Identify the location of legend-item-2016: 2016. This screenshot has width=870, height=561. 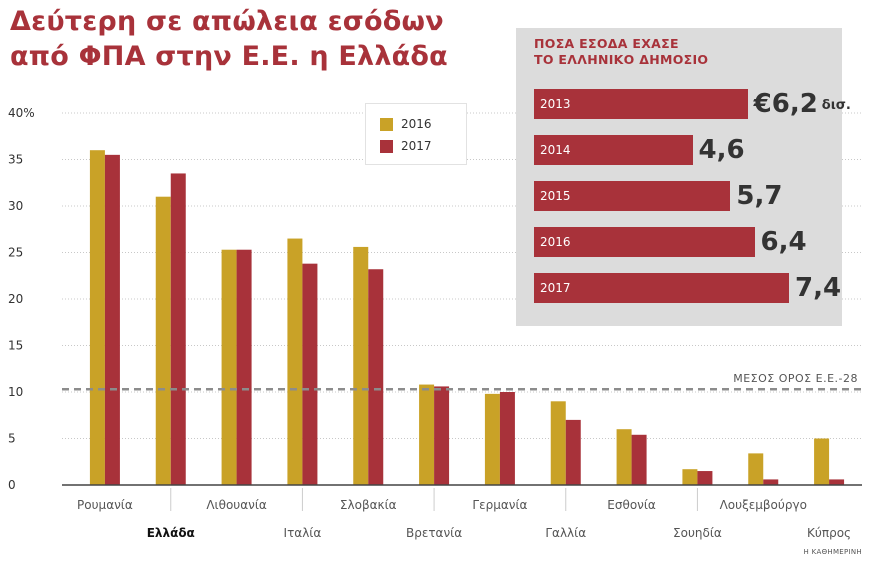
(406, 124).